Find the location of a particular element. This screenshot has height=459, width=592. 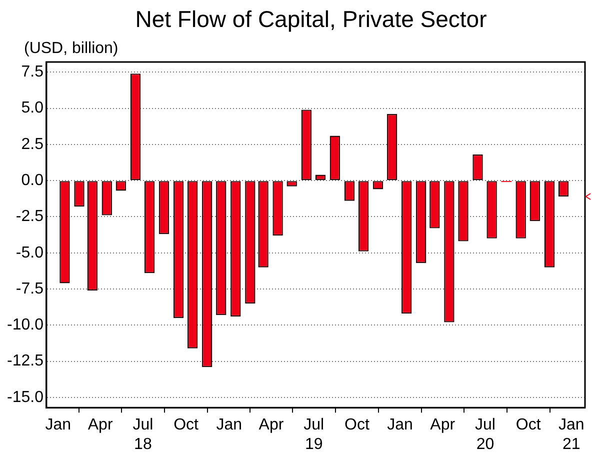

y-tick-label: -5.0 is located at coordinates (30, 253).